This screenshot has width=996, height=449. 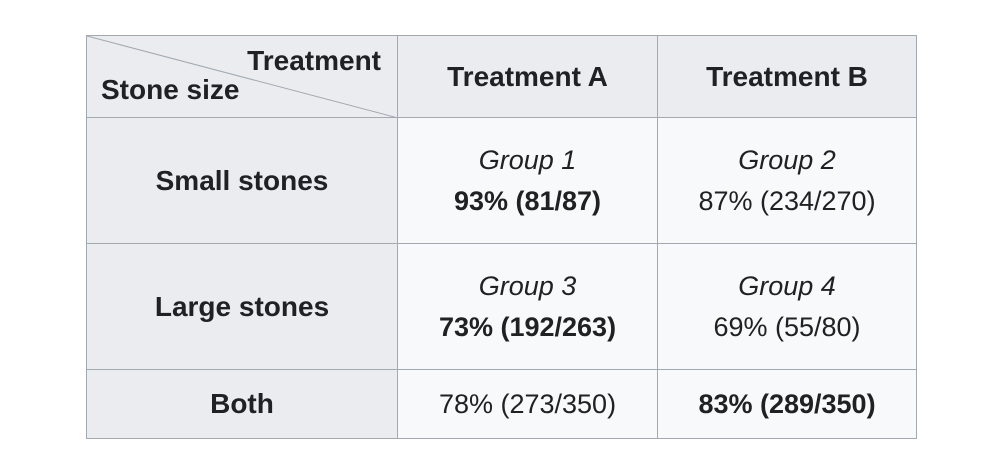 I want to click on diagonal, so click(x=242, y=77).